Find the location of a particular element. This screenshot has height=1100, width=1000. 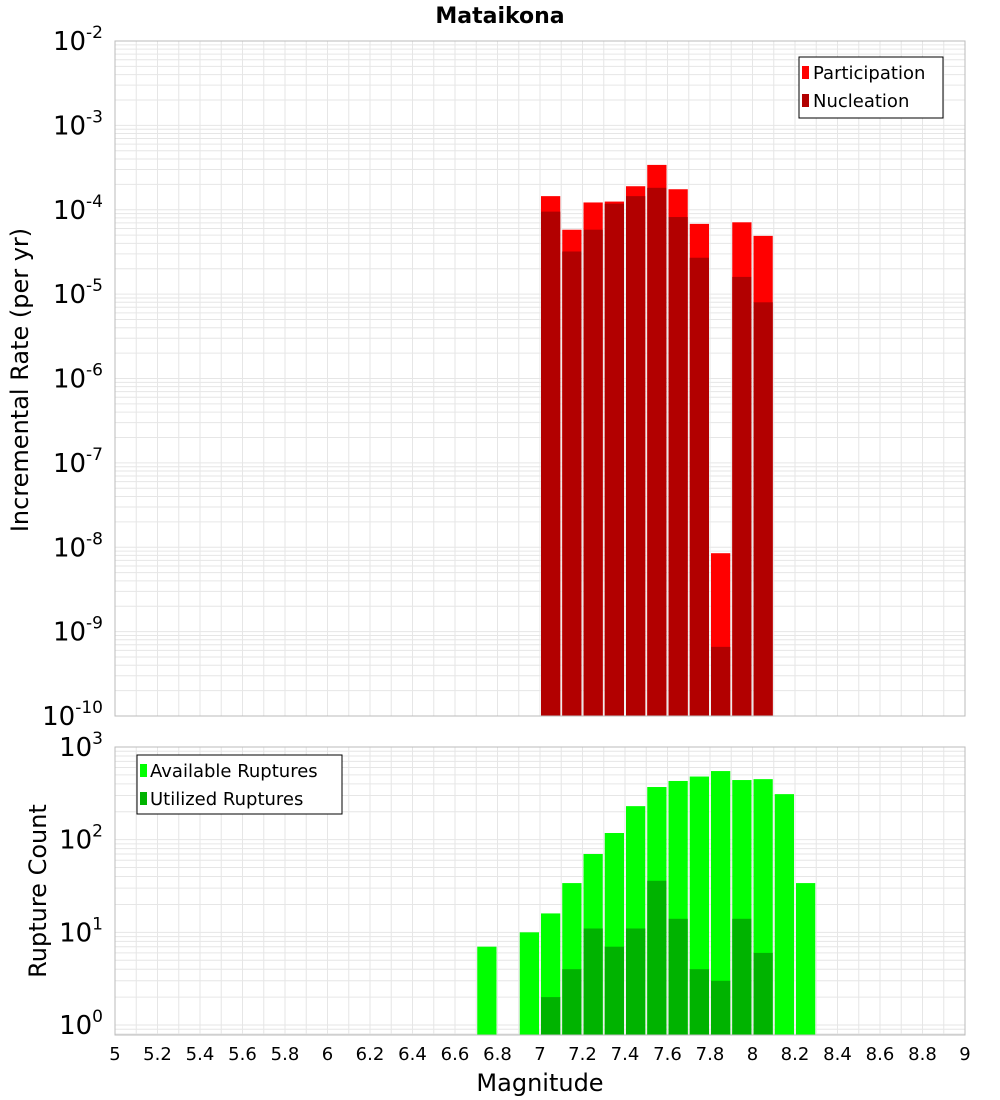

x-tick-label: 7.2 is located at coordinates (582, 1054).